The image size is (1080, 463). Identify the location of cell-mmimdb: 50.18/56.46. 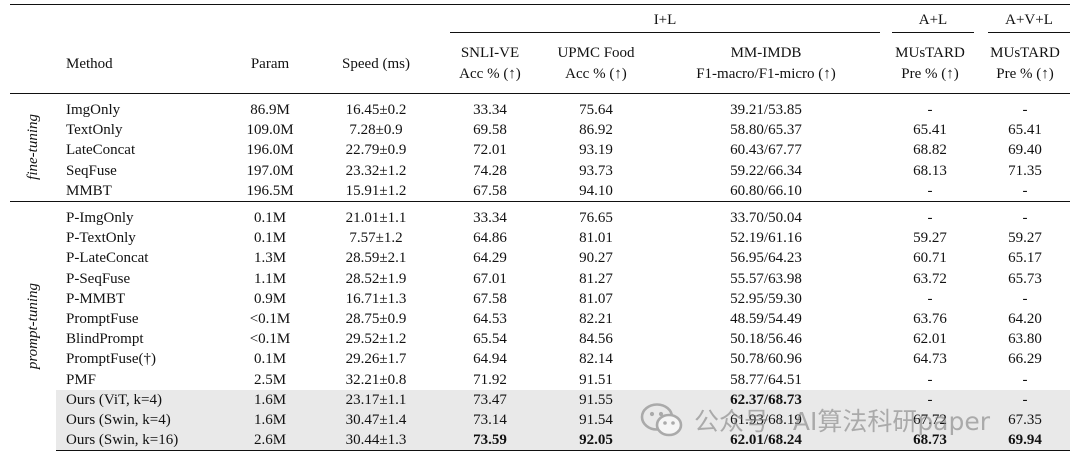
(766, 339).